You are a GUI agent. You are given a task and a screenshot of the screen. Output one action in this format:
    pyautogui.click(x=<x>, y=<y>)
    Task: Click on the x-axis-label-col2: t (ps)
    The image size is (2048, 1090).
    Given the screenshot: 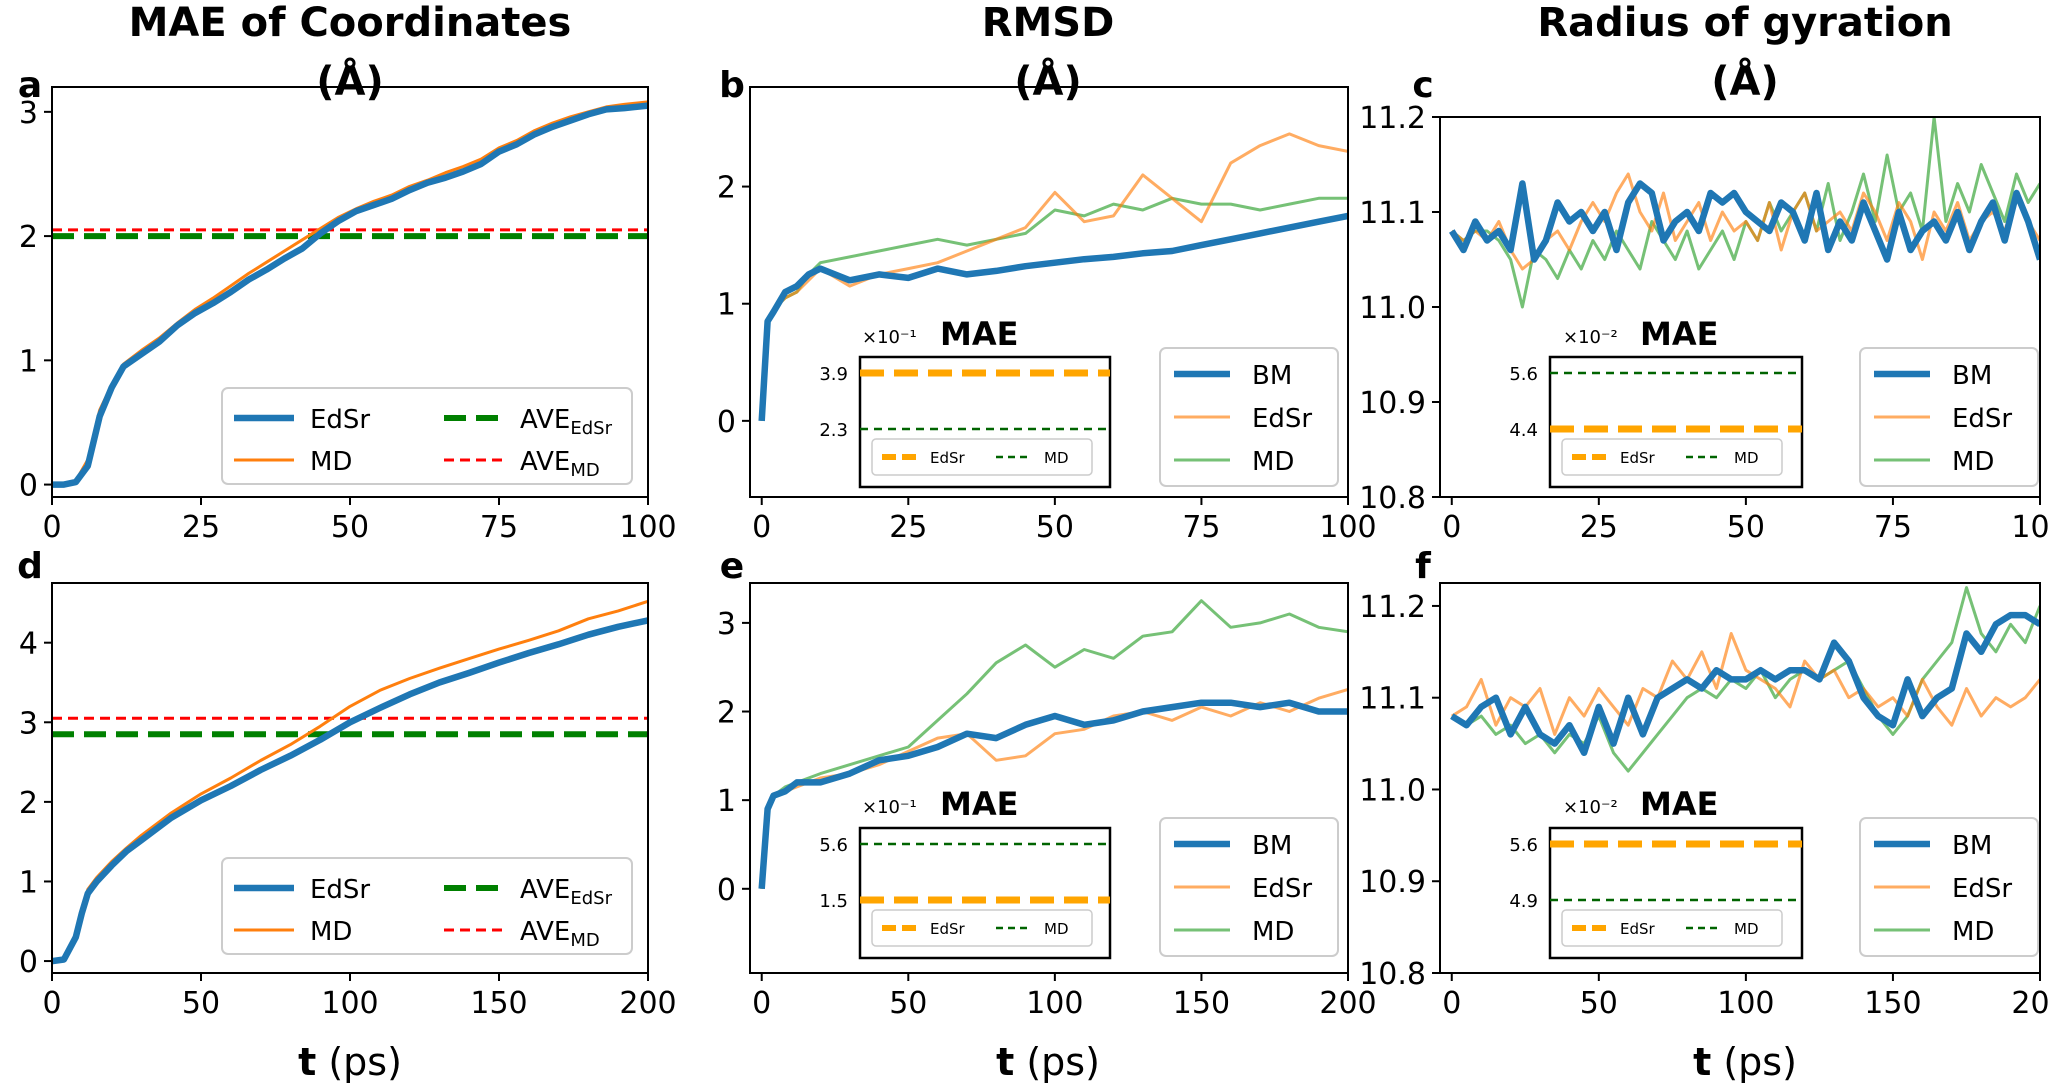 What is the action you would take?
    pyautogui.click(x=1048, y=1062)
    